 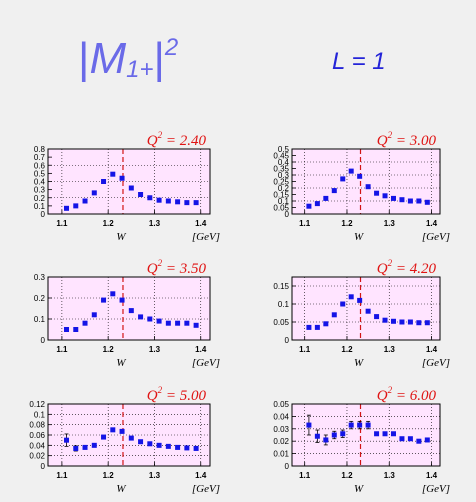 What do you see at coordinates (359, 61) in the screenshot?
I see `angular-momentum-label: L = 1` at bounding box center [359, 61].